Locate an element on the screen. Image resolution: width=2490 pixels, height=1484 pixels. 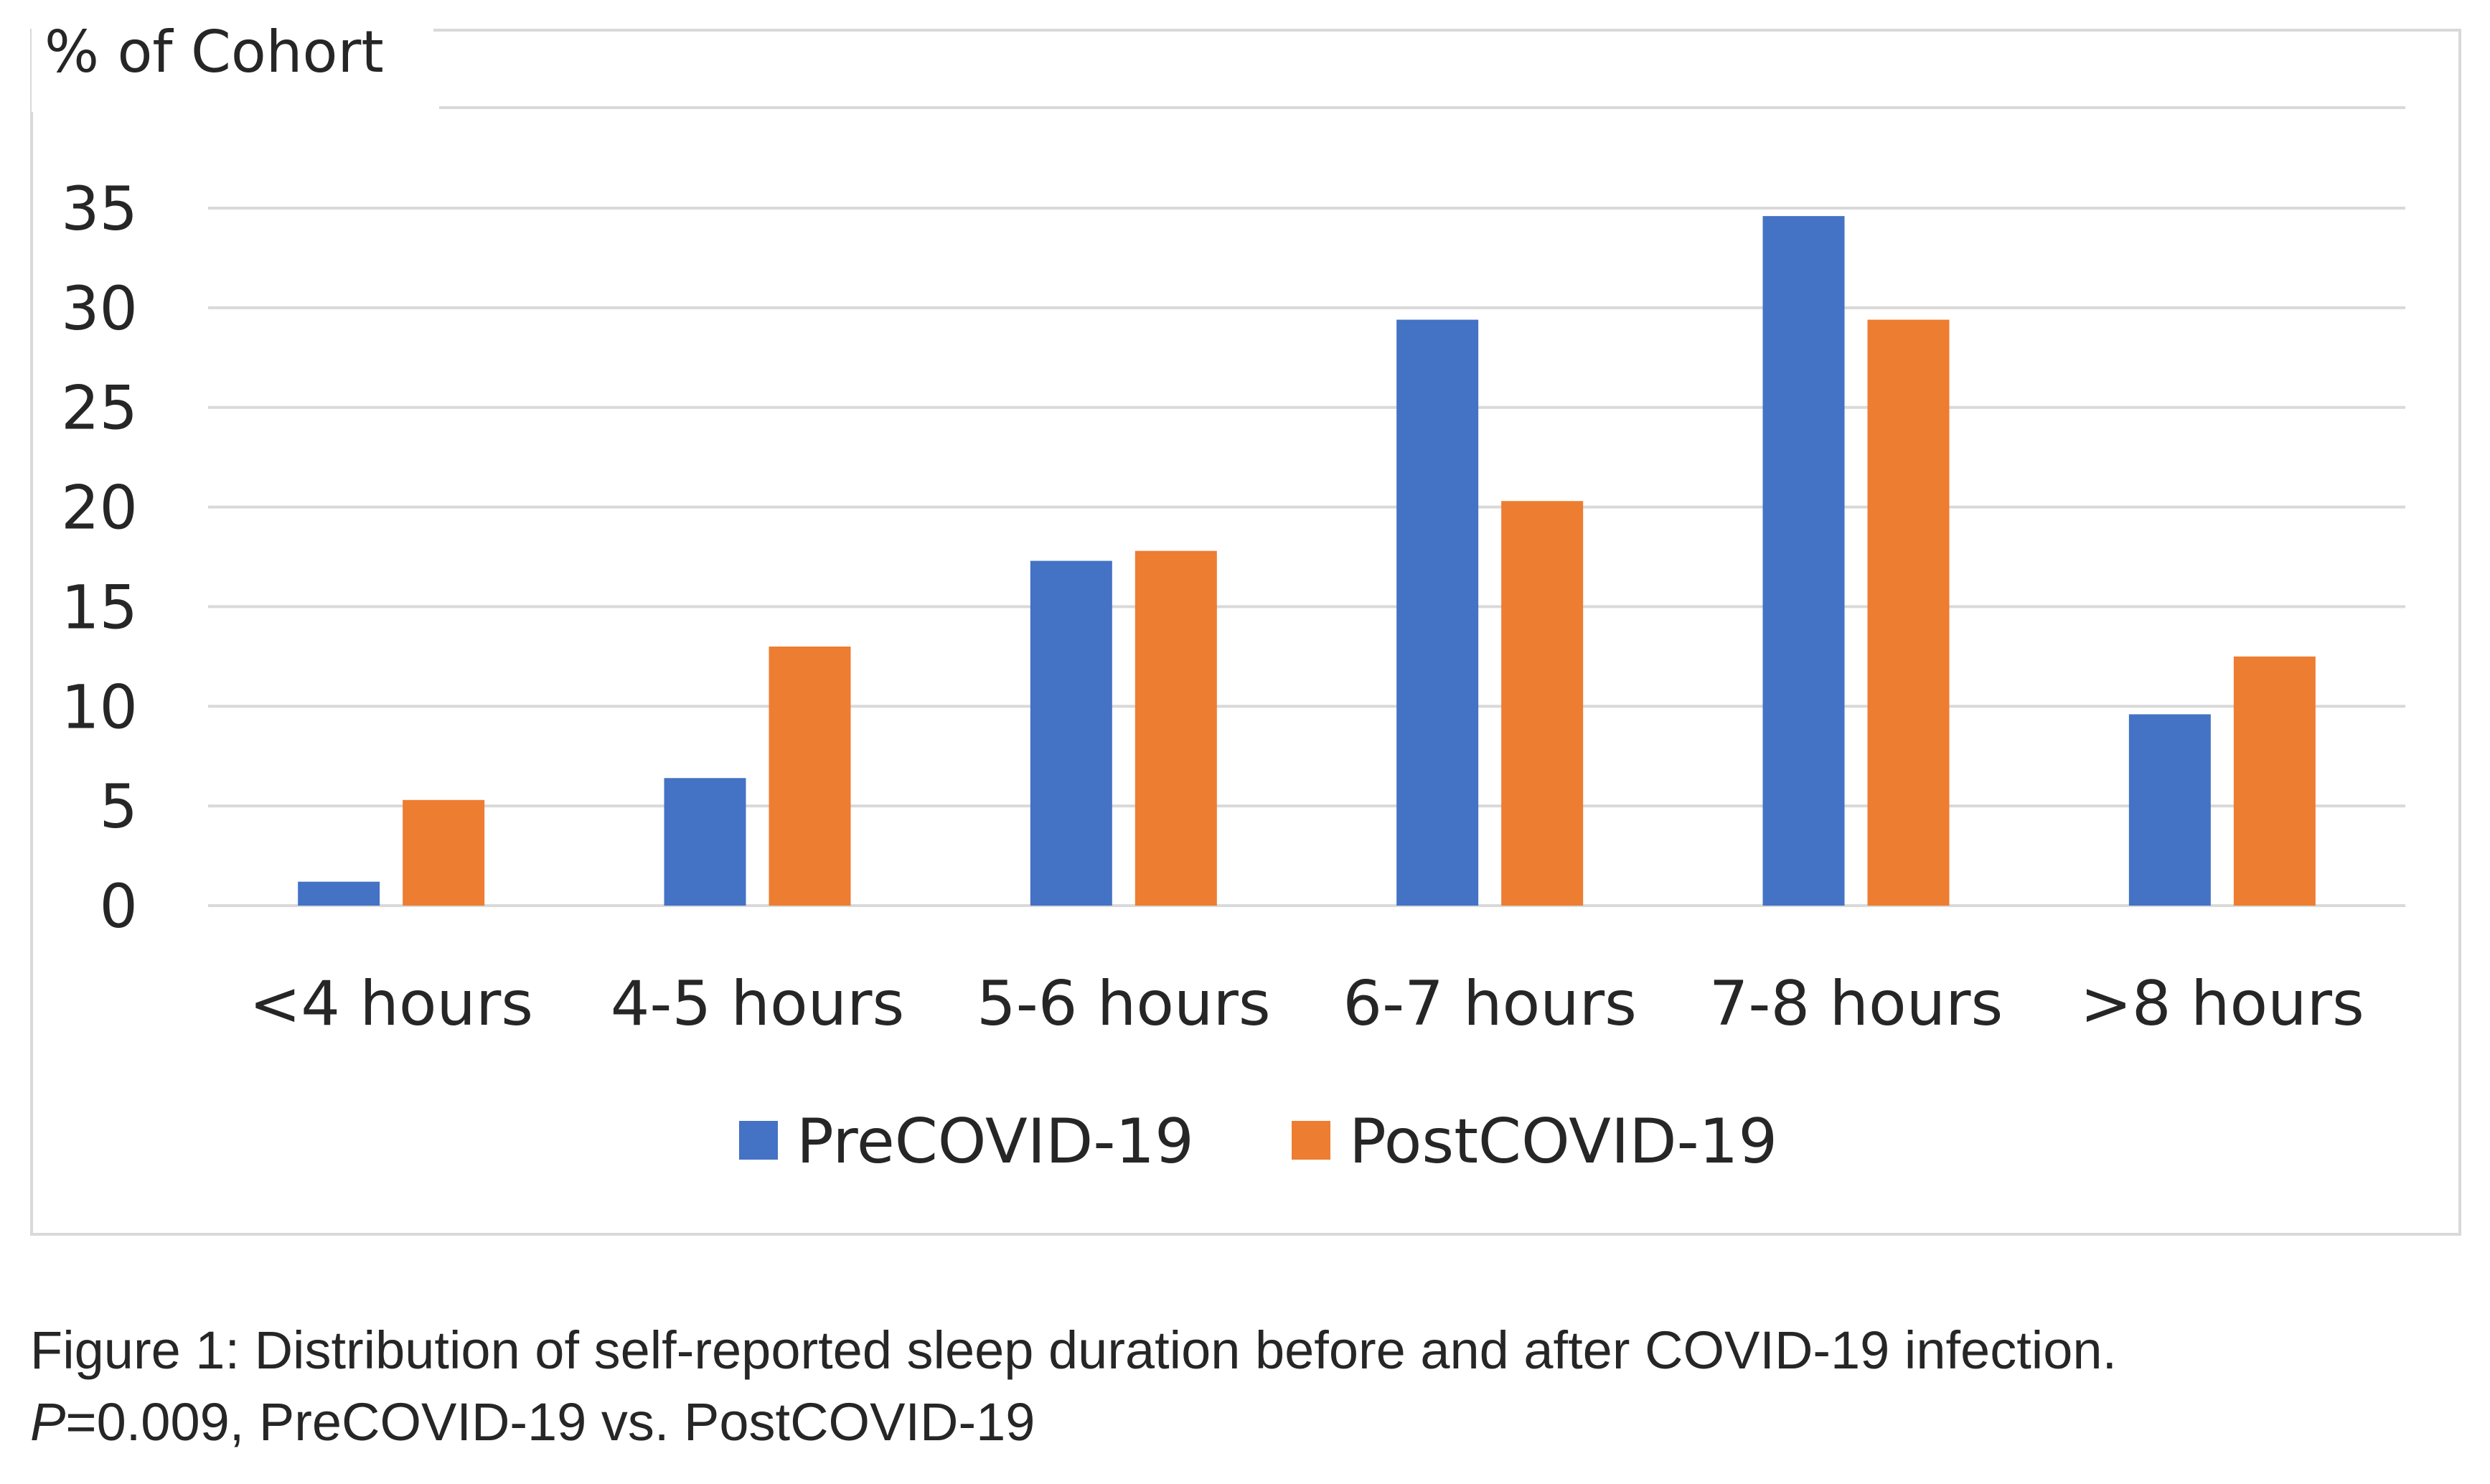
legend-swatch-post is located at coordinates (1311, 1140).